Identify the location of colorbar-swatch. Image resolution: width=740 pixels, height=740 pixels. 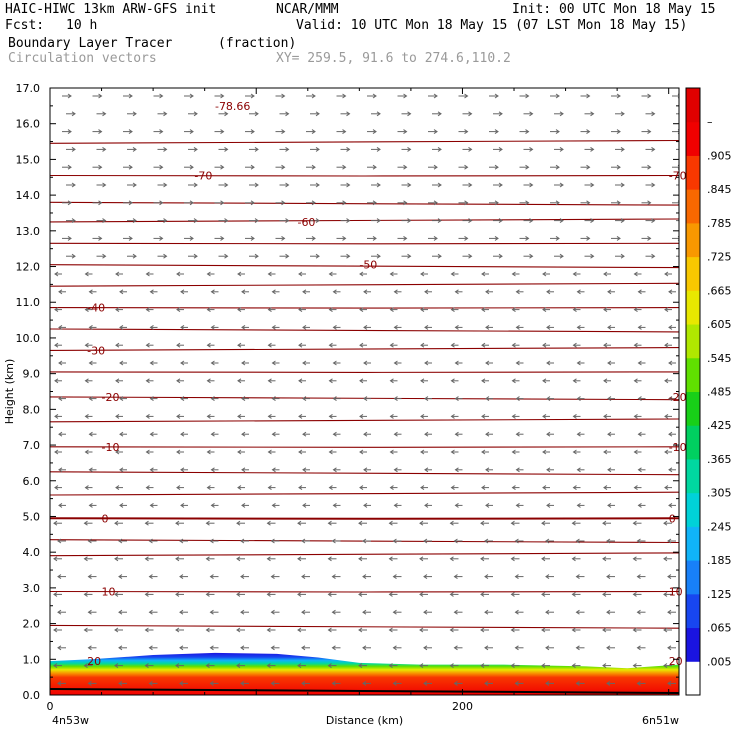
(693, 408).